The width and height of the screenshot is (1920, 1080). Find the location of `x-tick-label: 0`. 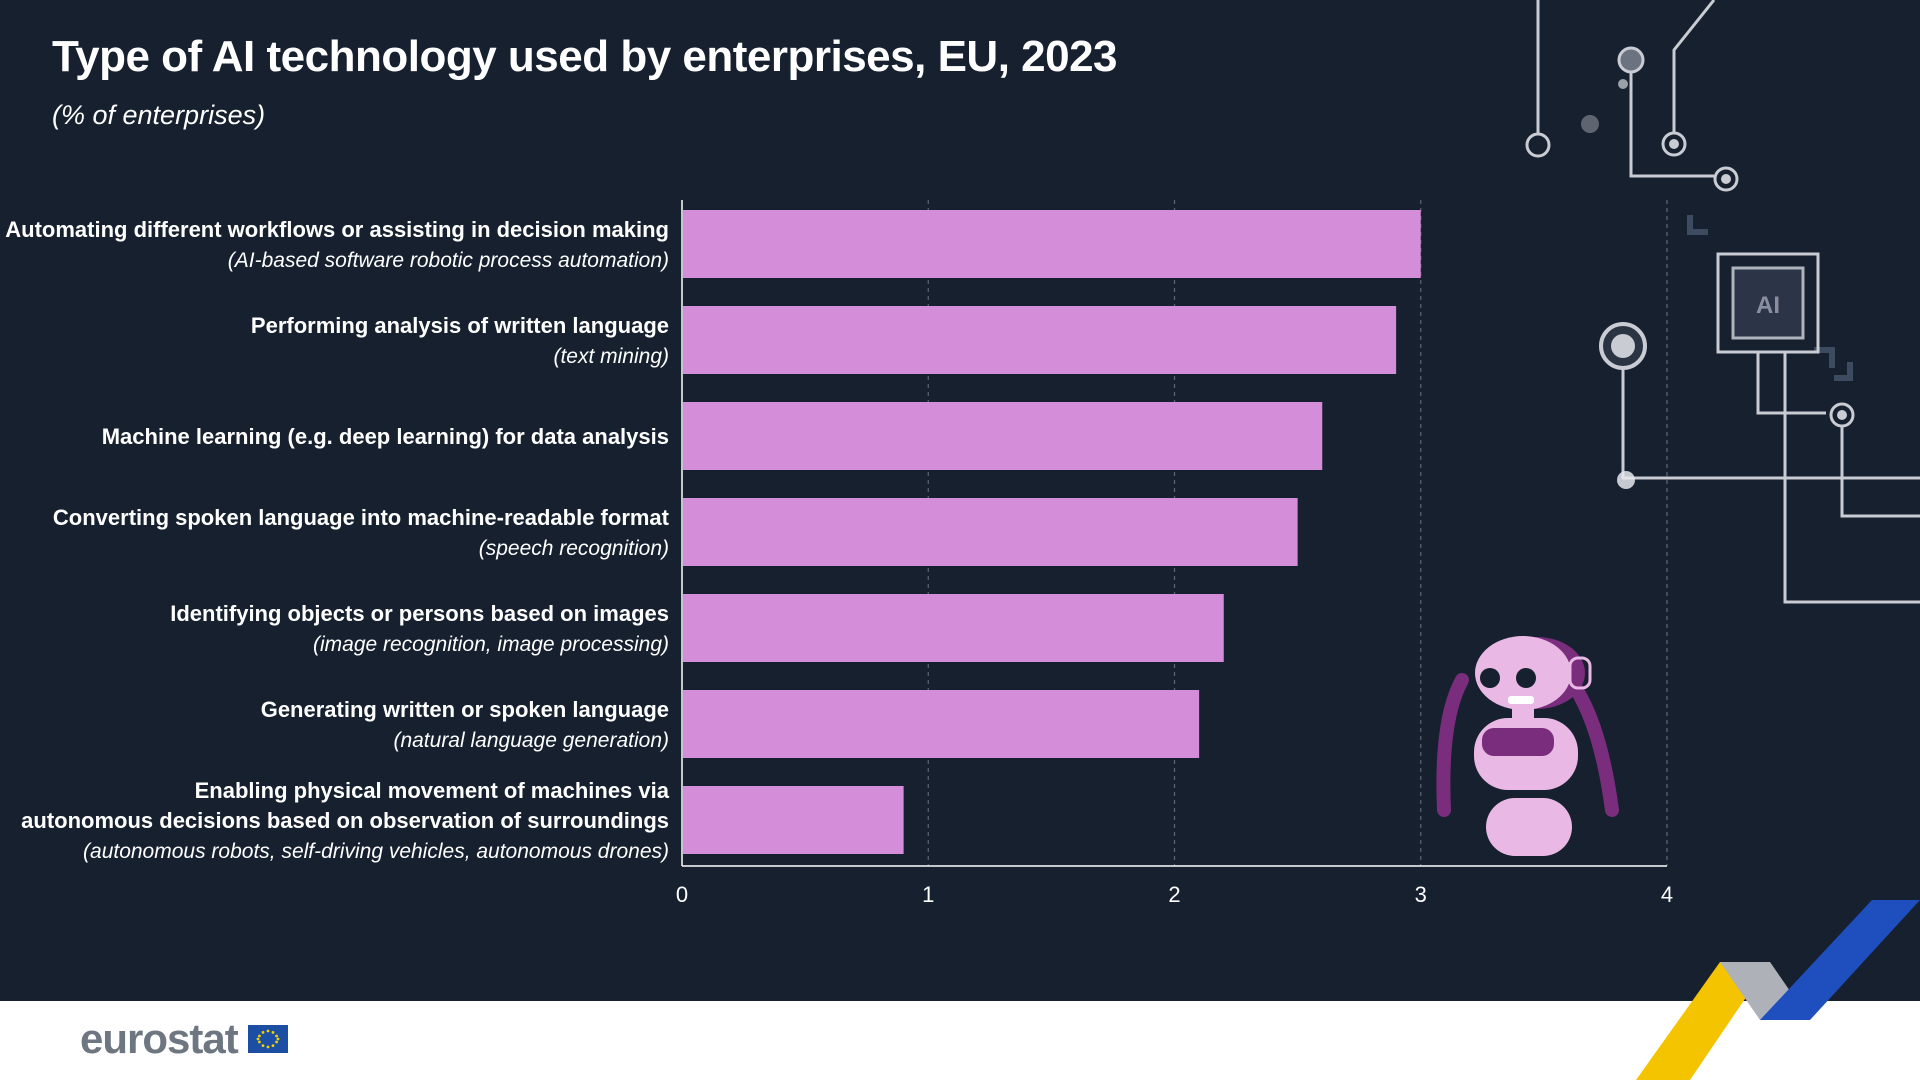

x-tick-label: 0 is located at coordinates (682, 894).